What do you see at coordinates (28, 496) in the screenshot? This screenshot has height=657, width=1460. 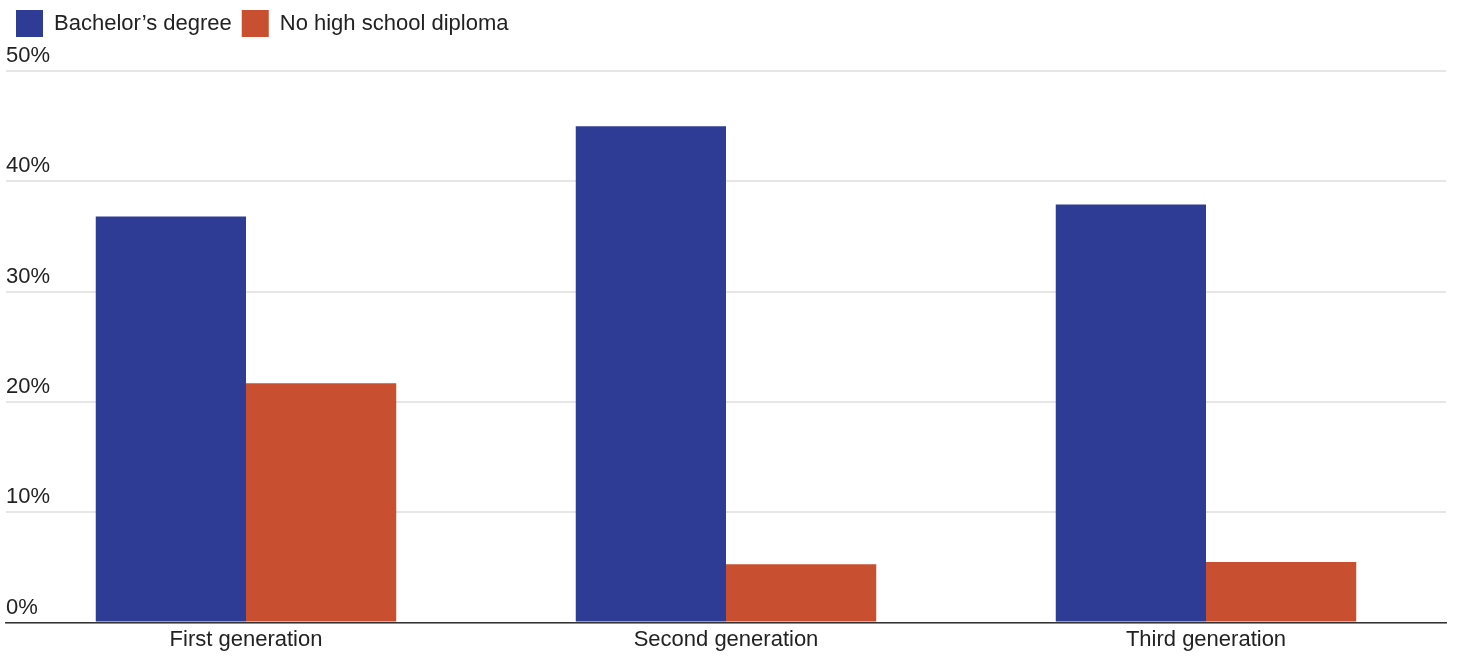 I see `y-tick-label: 10%` at bounding box center [28, 496].